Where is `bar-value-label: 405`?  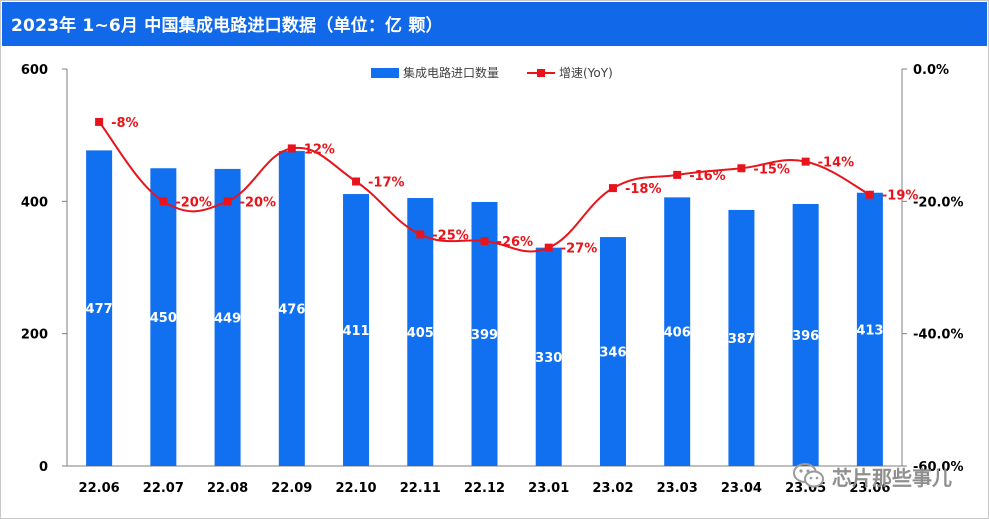
bar-value-label: 405 is located at coordinates (420, 333).